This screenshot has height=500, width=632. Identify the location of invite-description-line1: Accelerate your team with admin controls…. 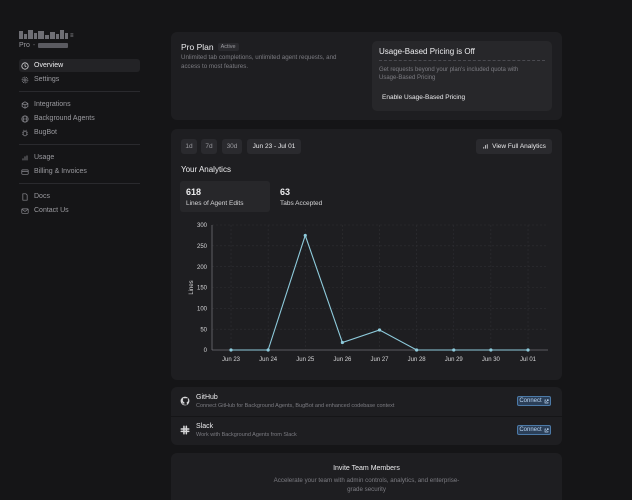
(366, 480).